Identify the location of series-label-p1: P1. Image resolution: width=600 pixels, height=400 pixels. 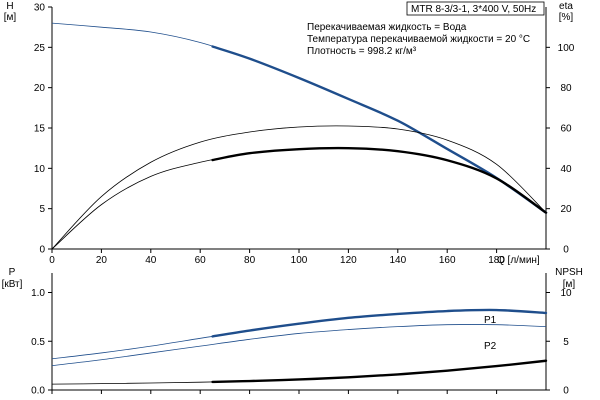
(490, 320).